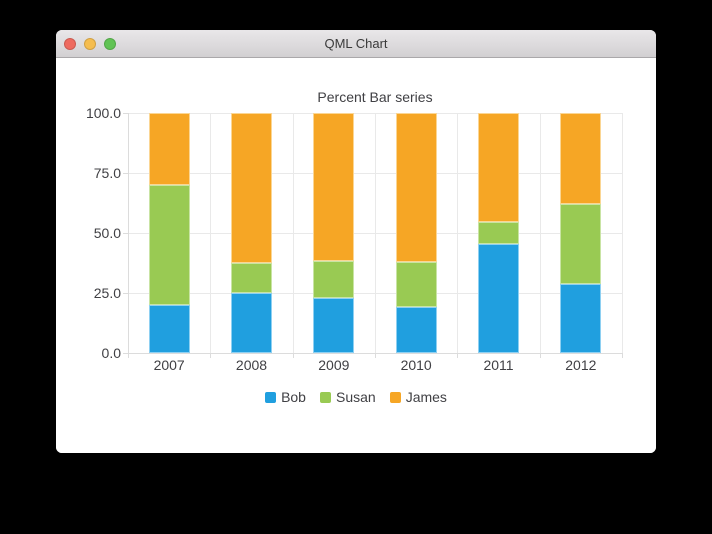 This screenshot has height=534, width=712. Describe the element at coordinates (251, 365) in the screenshot. I see `x-axis-label: 2008` at that location.